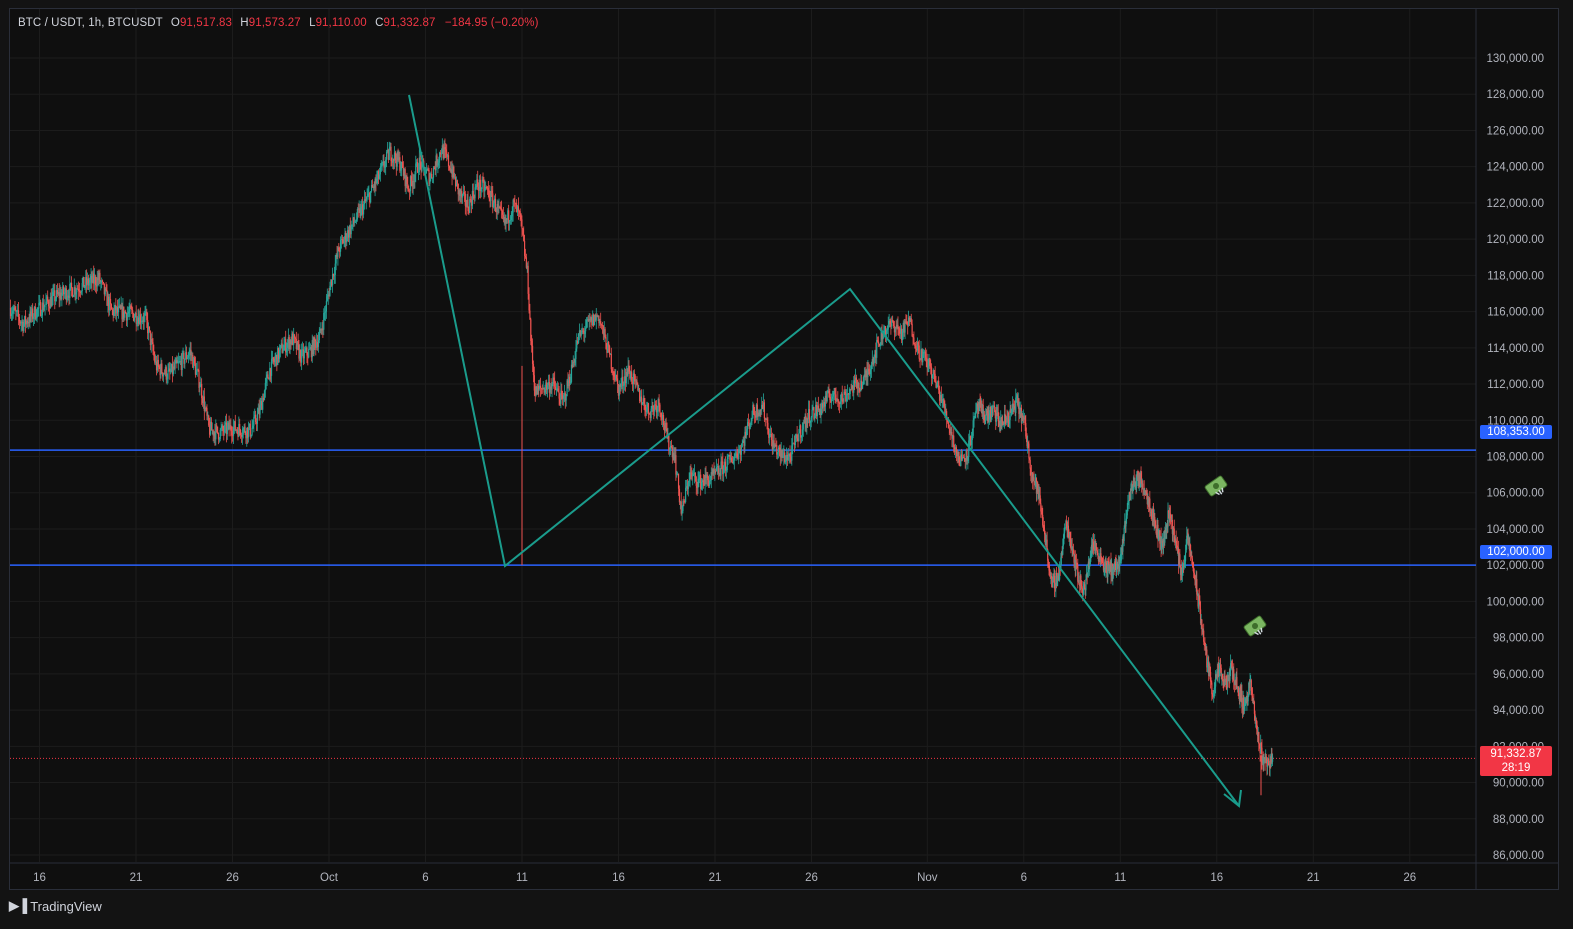 The width and height of the screenshot is (1573, 929). Describe the element at coordinates (1516, 432) in the screenshot. I see `level-tag-108353: 108,353.00` at that location.